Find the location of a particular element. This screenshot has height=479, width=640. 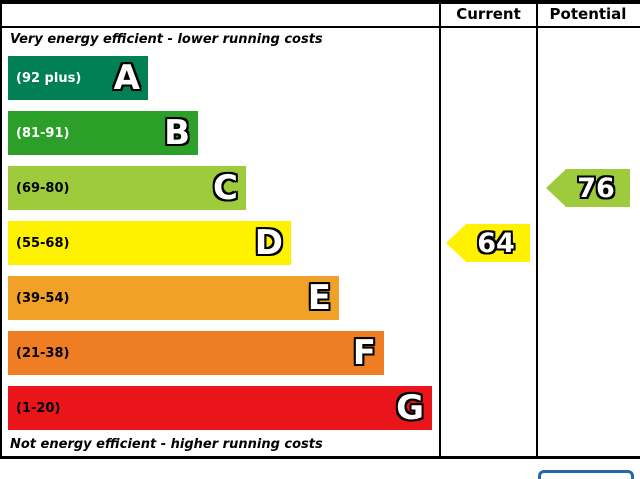

band-row-a: (92 plus) A is located at coordinates (78, 78).